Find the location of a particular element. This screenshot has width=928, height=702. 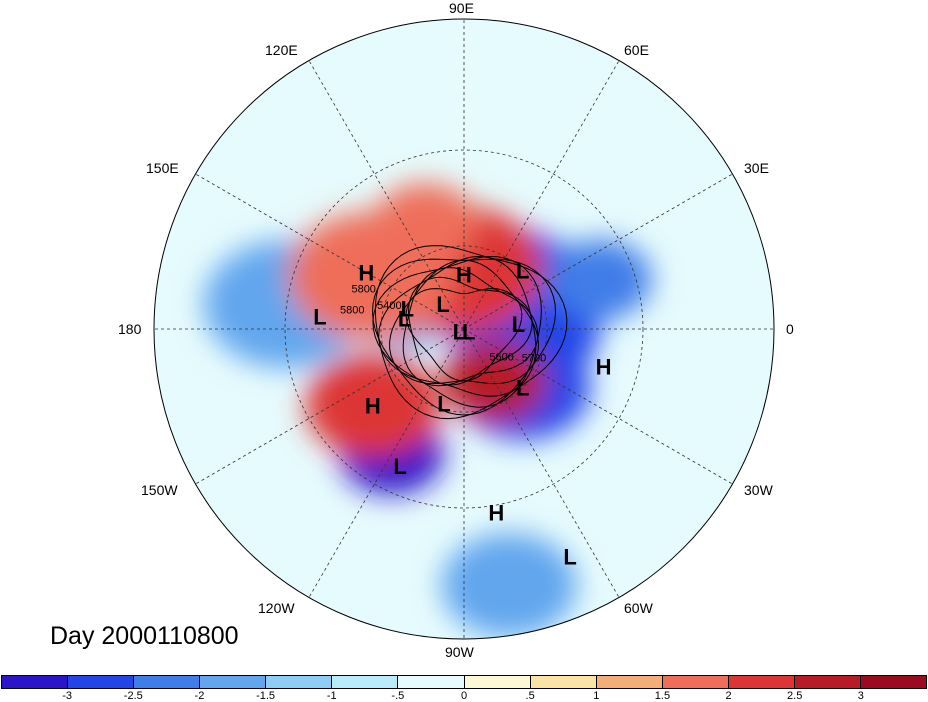

height-contour-line is located at coordinates (464, 322).